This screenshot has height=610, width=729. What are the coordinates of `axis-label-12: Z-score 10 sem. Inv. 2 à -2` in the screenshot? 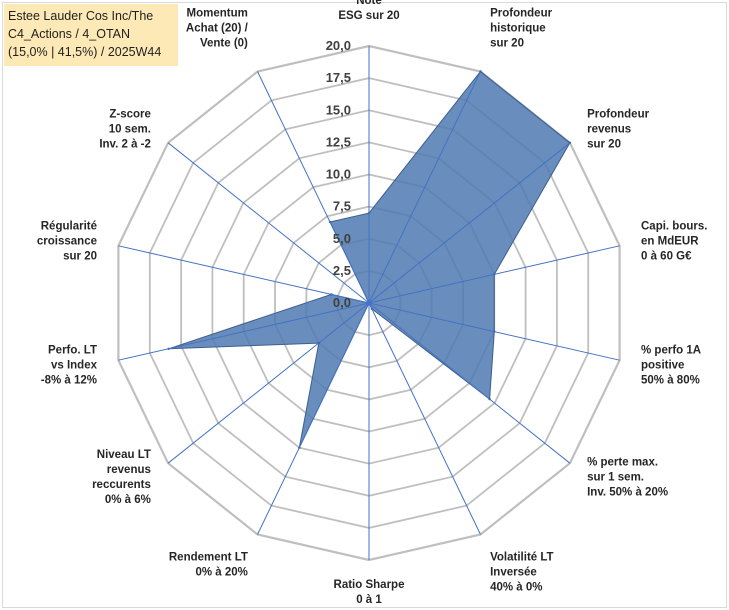 It's located at (125, 130).